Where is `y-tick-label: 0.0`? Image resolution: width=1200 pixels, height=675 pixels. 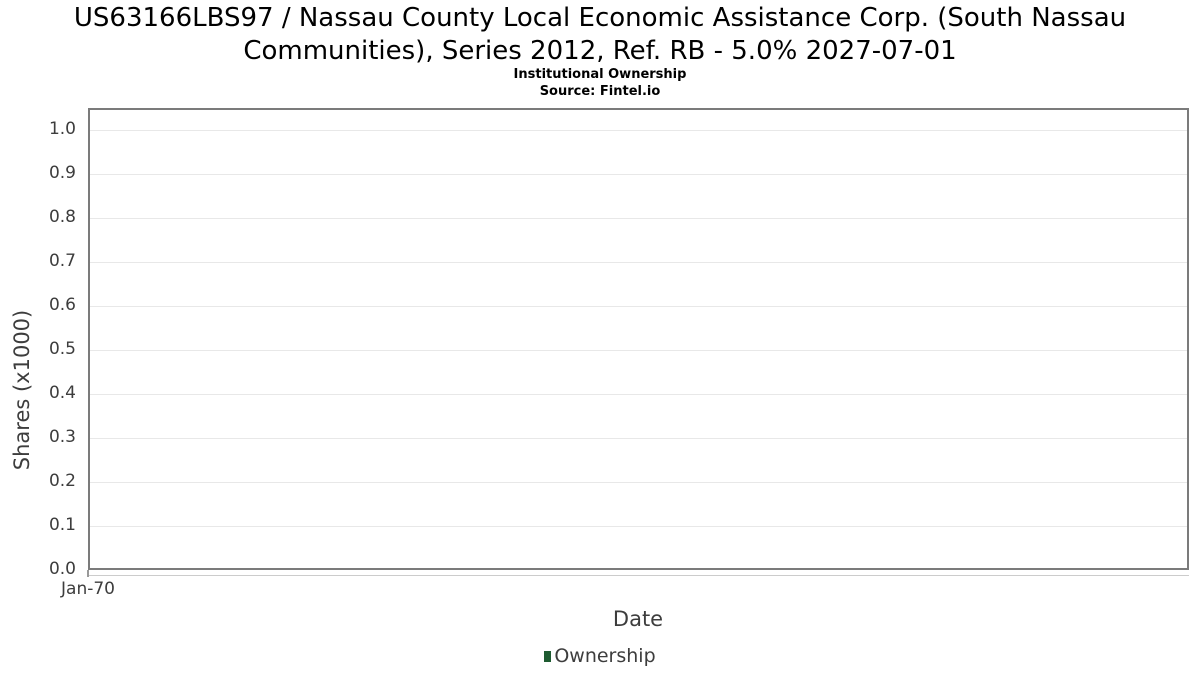
y-tick-label: 0.0 is located at coordinates (62, 569).